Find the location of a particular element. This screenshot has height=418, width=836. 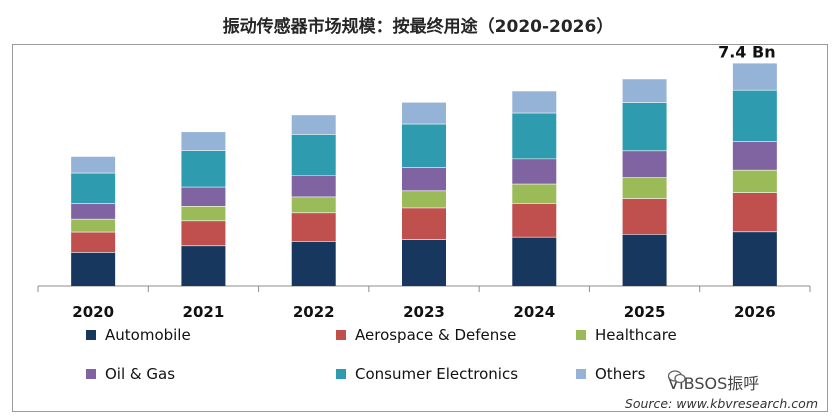

bar-segment-automobile-2020 is located at coordinates (93, 269).